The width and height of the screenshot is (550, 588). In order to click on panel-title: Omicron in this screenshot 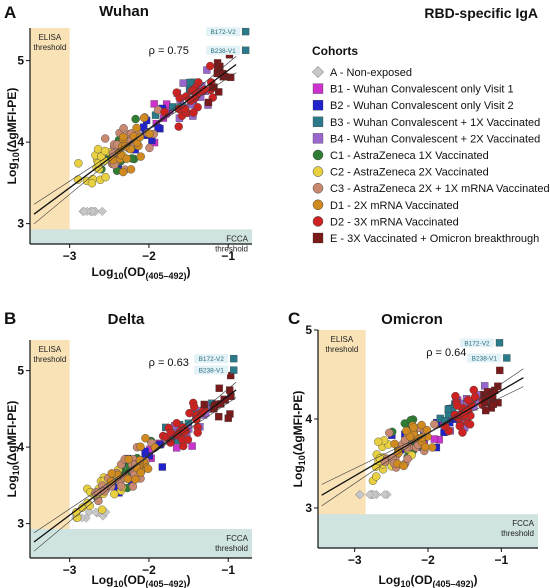, I will do `click(412, 319)`.